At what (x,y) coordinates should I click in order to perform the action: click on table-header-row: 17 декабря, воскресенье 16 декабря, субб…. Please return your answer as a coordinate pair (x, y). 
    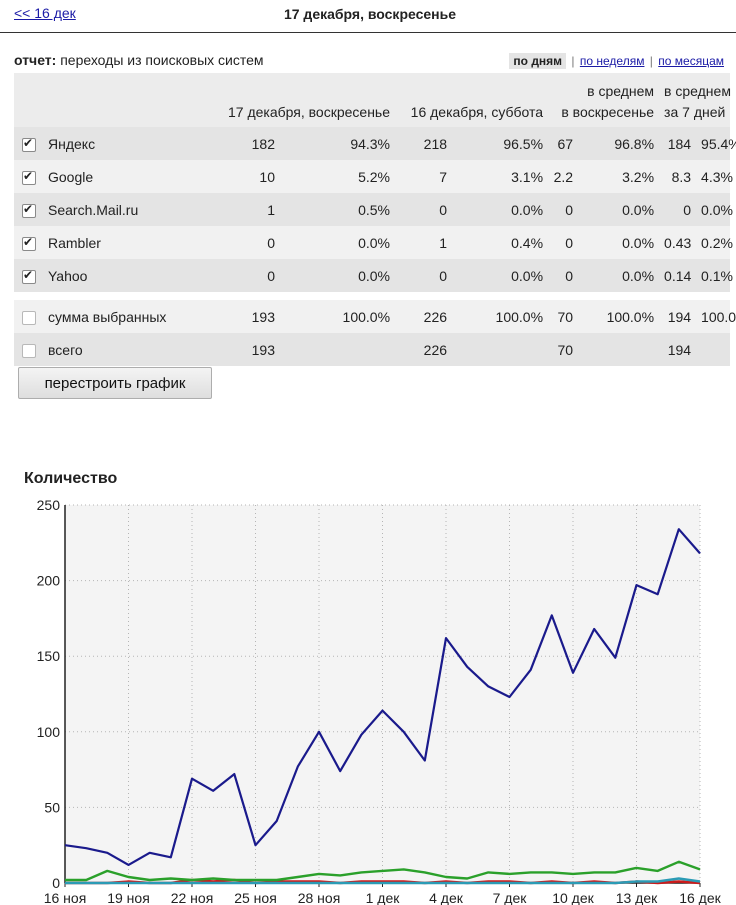
    Looking at the image, I should click on (372, 100).